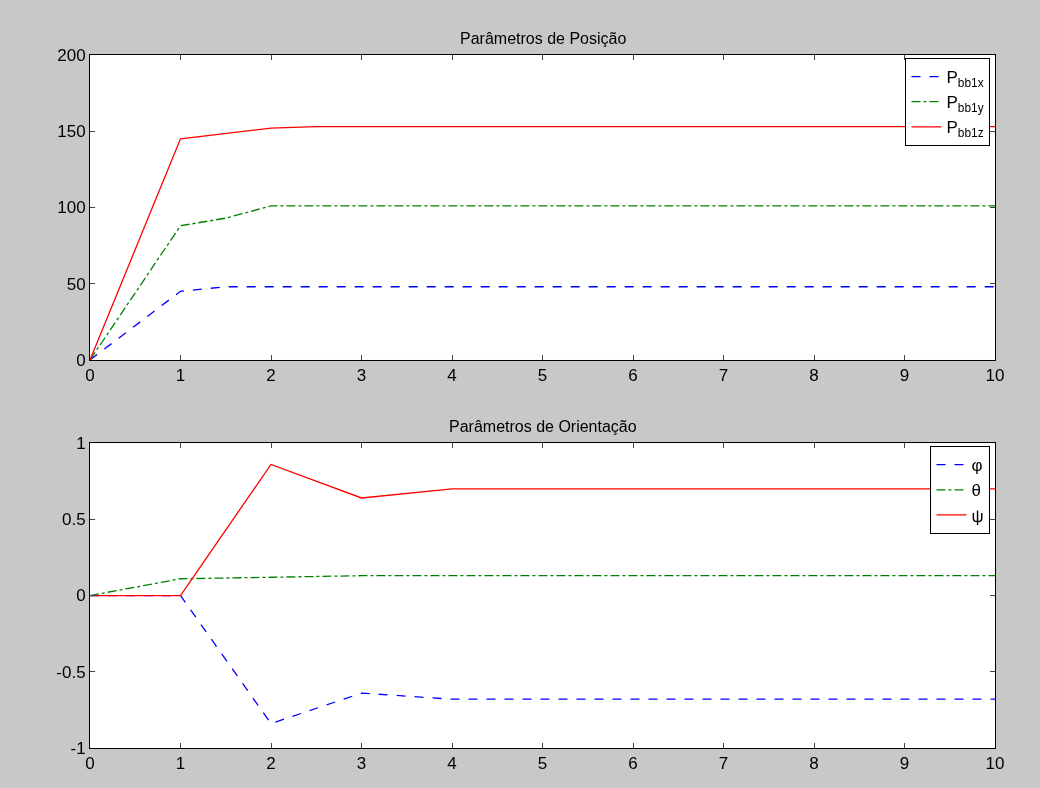 The width and height of the screenshot is (1040, 788). I want to click on legend-label: ψ, so click(977, 516).